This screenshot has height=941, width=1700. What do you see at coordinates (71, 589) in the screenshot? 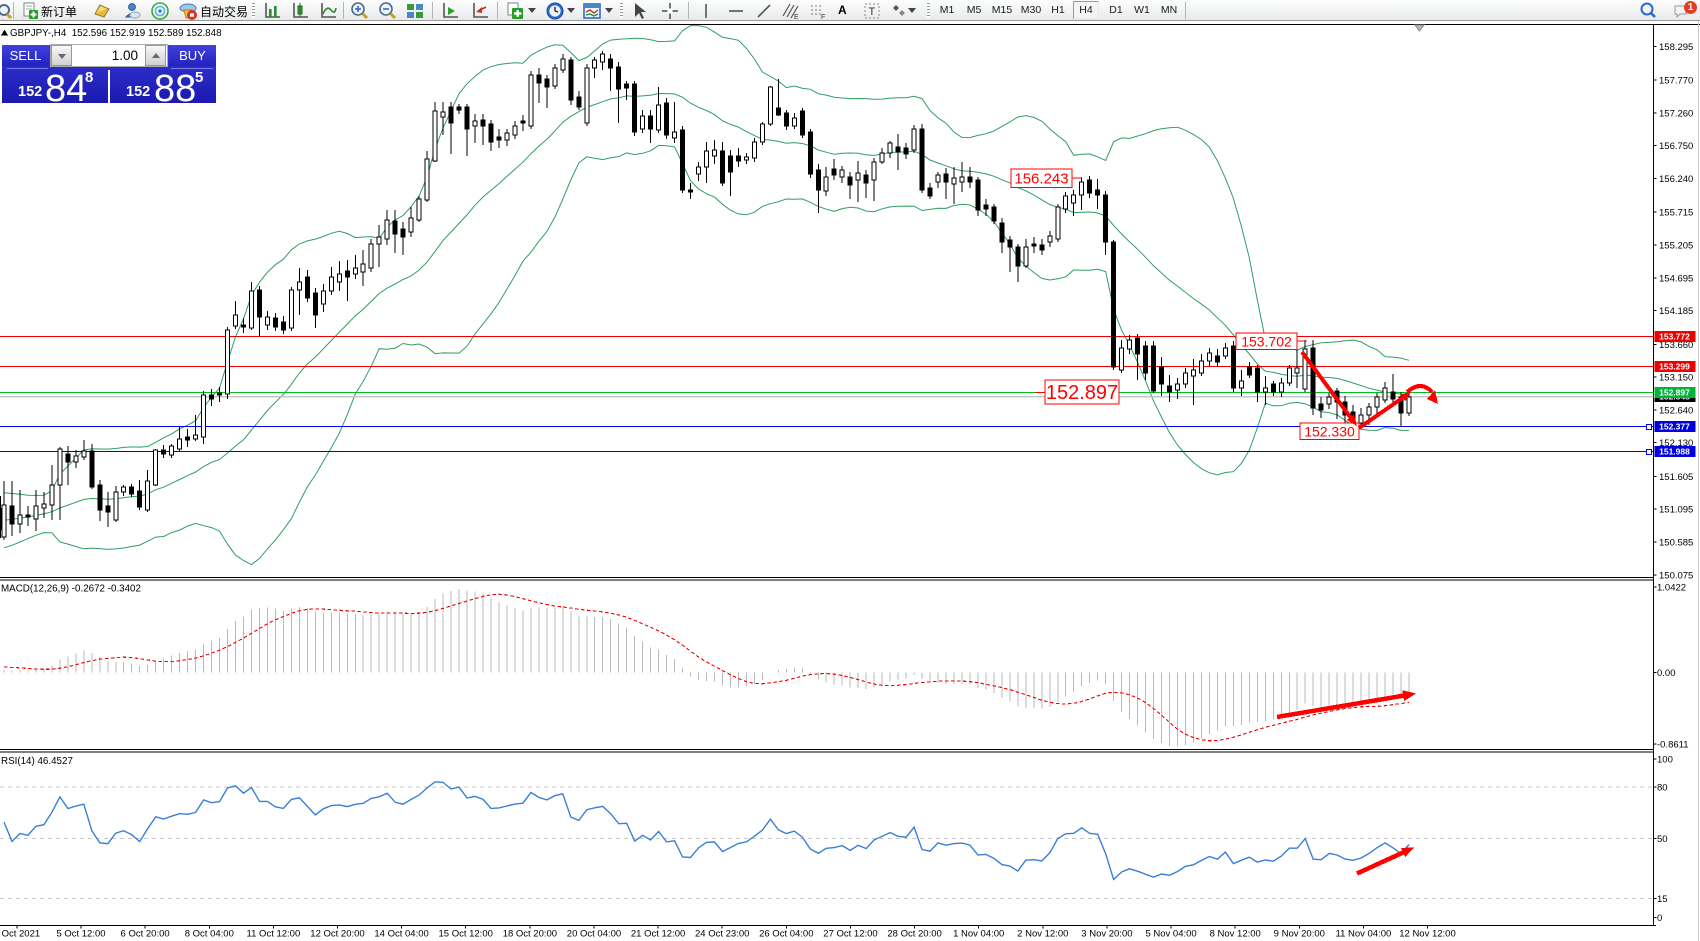
I see `svg-text: MACD(12,26,9) -0.2672 -0.3402` at bounding box center [71, 589].